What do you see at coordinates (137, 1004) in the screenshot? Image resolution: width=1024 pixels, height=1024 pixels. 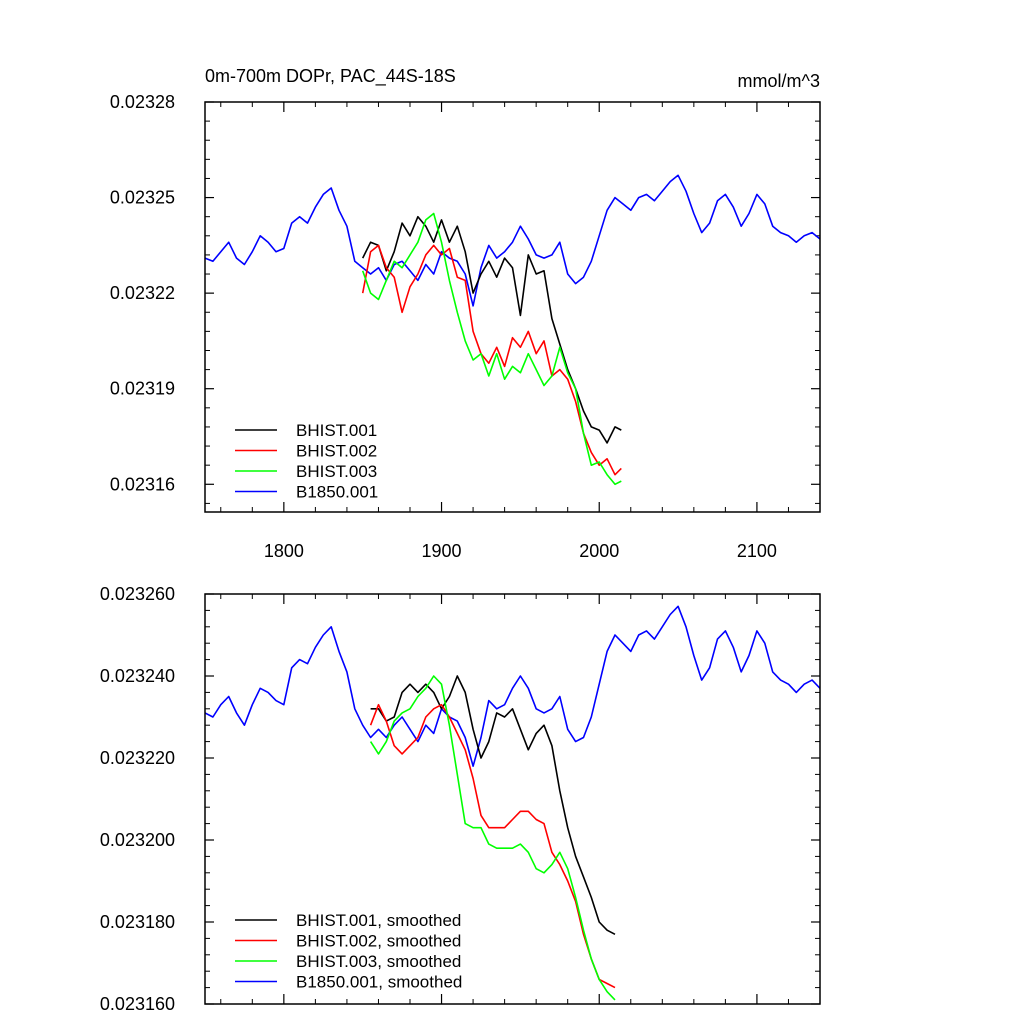 I see `y-tick-label: 0.023160` at bounding box center [137, 1004].